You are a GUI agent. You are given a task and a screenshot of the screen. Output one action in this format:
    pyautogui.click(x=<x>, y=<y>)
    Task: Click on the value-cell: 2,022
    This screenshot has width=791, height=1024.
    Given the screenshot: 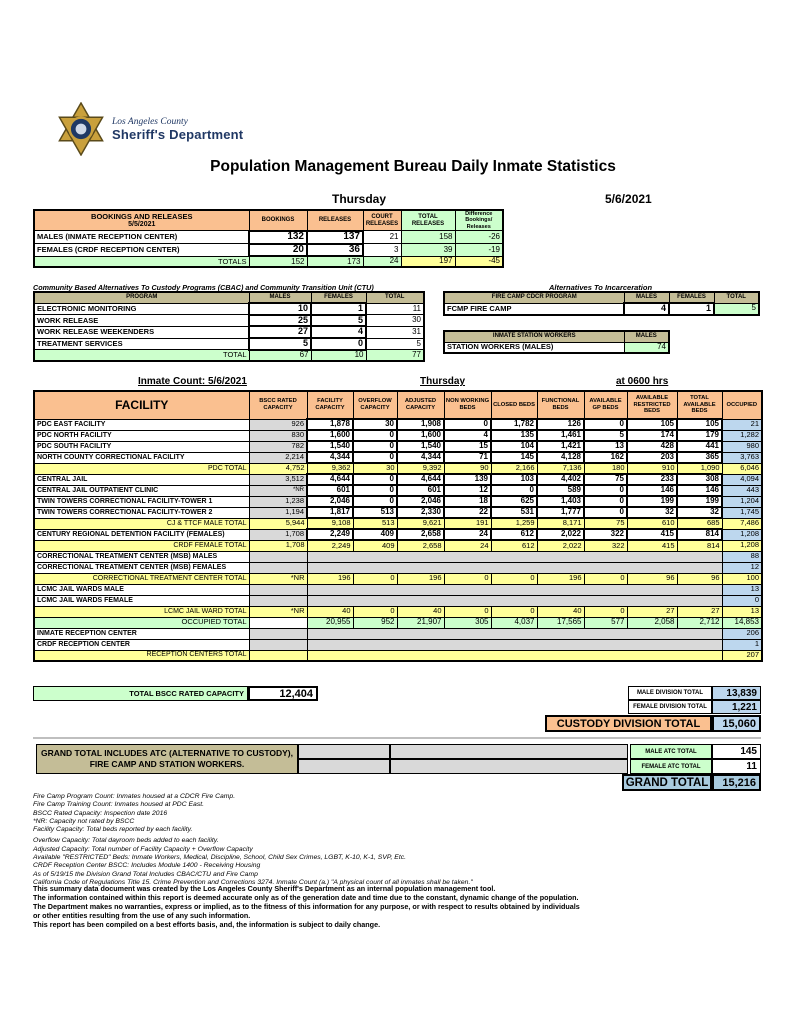 What is the action you would take?
    pyautogui.click(x=560, y=534)
    